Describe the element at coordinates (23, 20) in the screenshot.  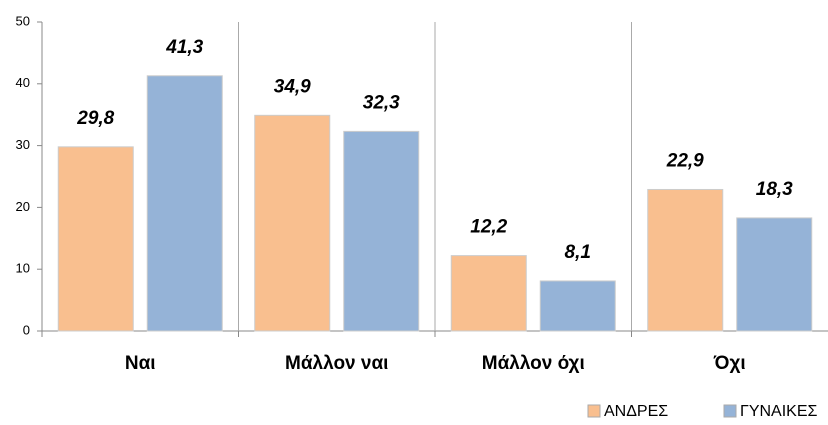
I see `y-tick-label: 50` at that location.